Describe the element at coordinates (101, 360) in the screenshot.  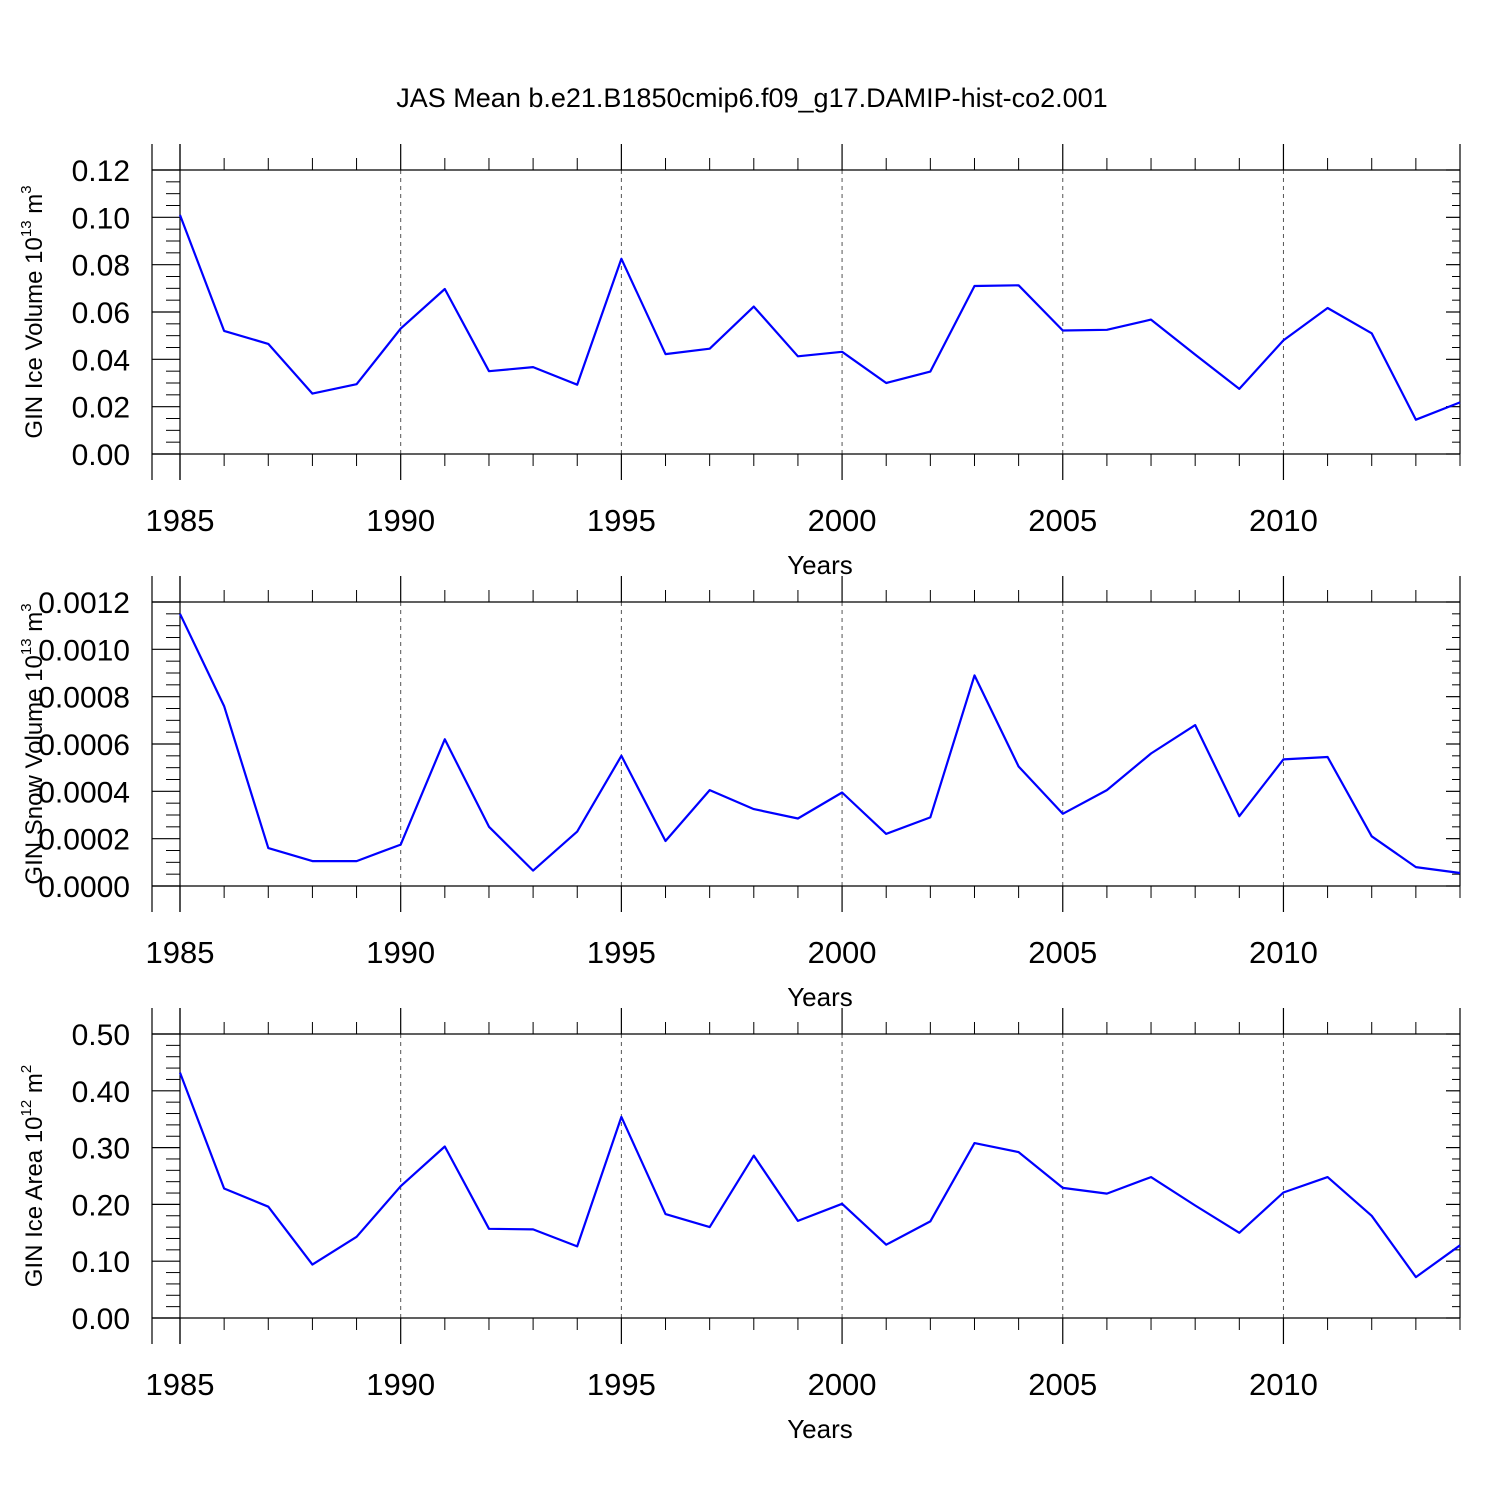
I see `y-tick-label: 0.04` at that location.